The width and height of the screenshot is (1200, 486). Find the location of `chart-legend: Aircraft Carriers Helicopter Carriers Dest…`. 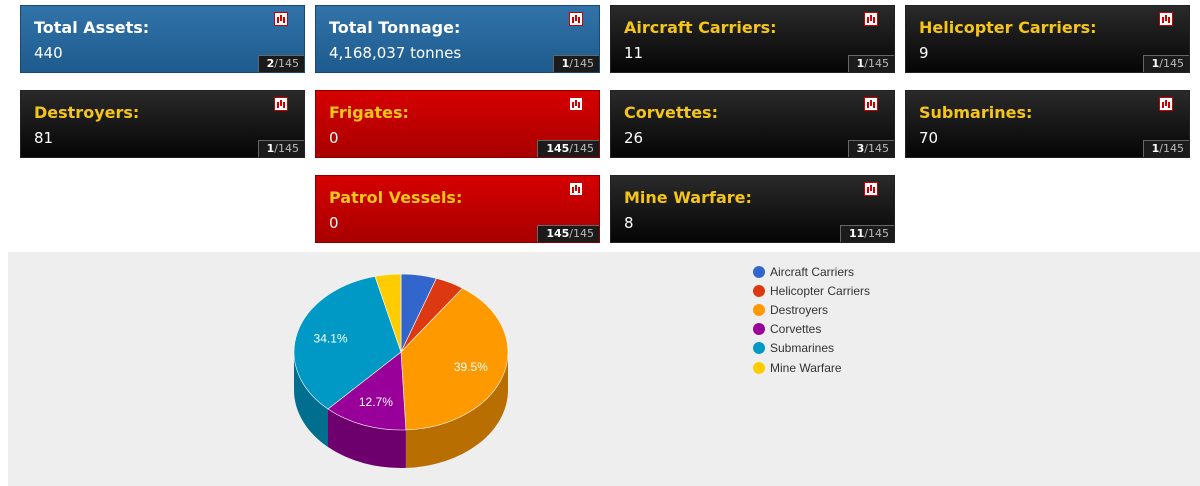

chart-legend: Aircraft Carriers Helicopter Carriers Dest… is located at coordinates (811, 319).